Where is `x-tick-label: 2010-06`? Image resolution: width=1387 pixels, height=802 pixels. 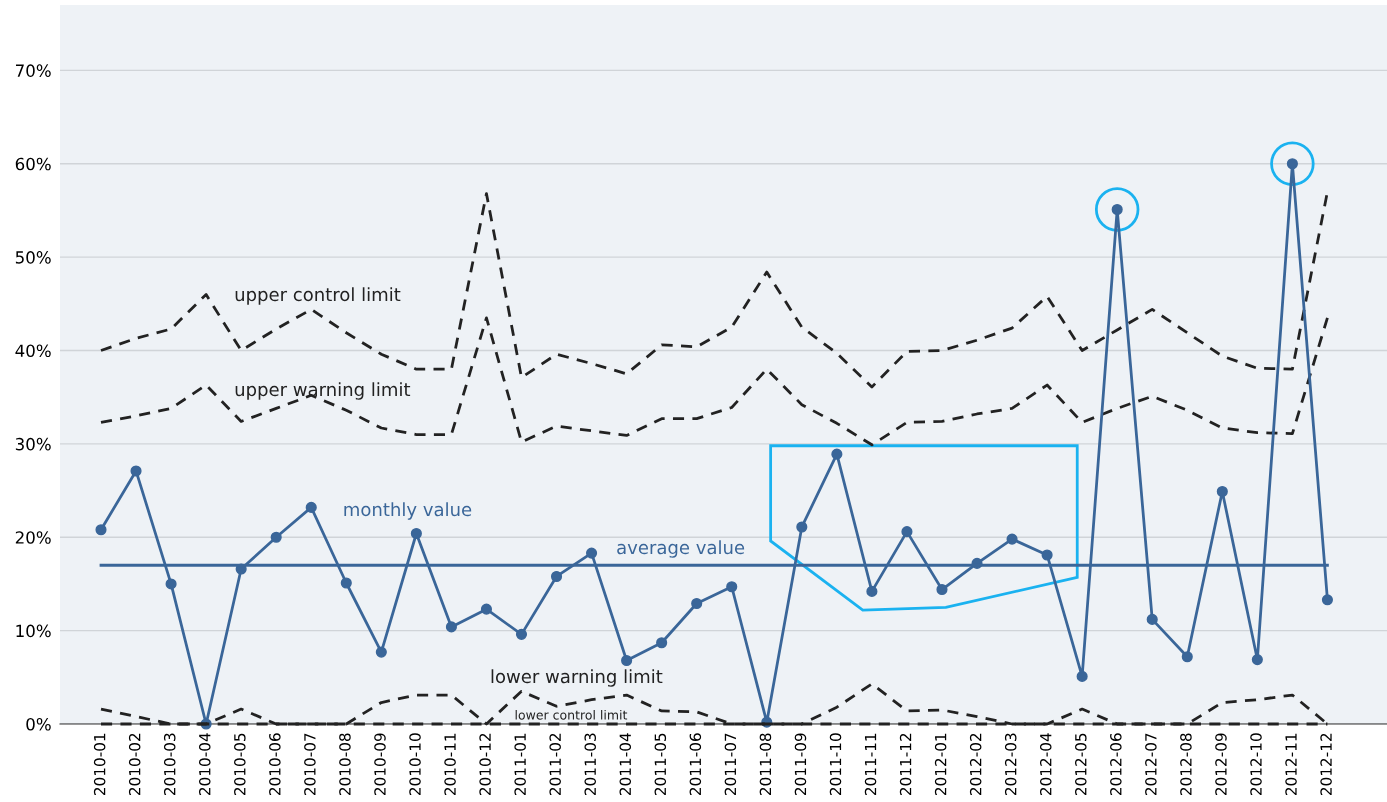 x-tick-label: 2010-06 is located at coordinates (275, 764).